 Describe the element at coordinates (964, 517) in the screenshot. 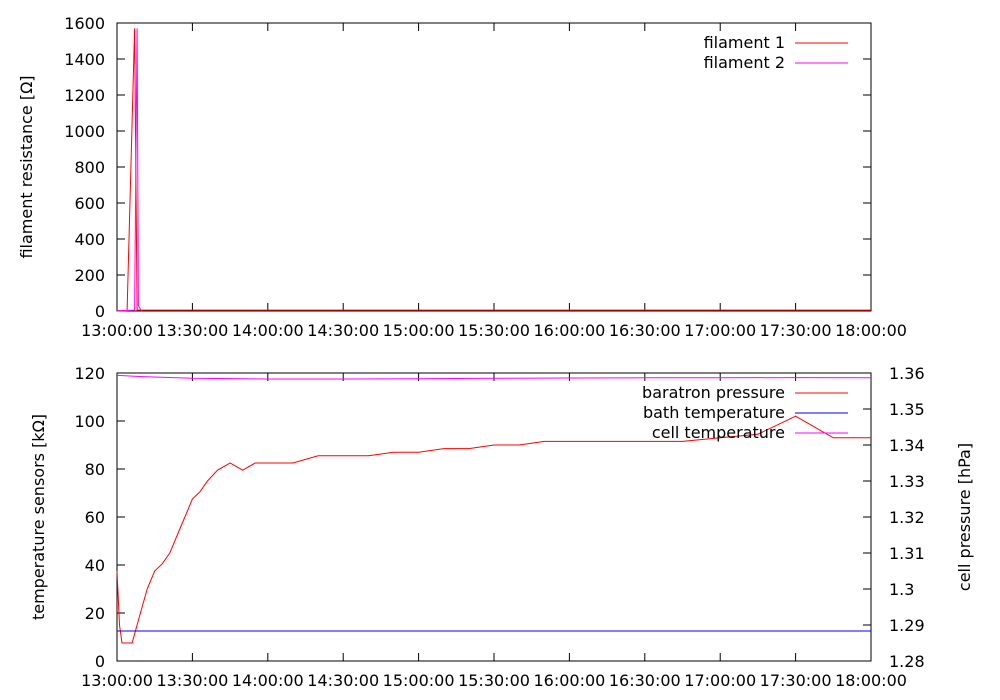

I see `y2-axis-label: cell pressure [hPa]` at that location.